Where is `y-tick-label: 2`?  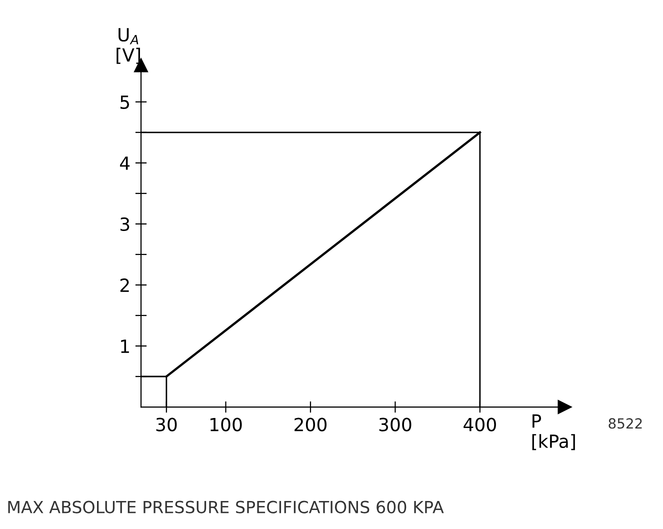
y-tick-label: 2 is located at coordinates (124, 285).